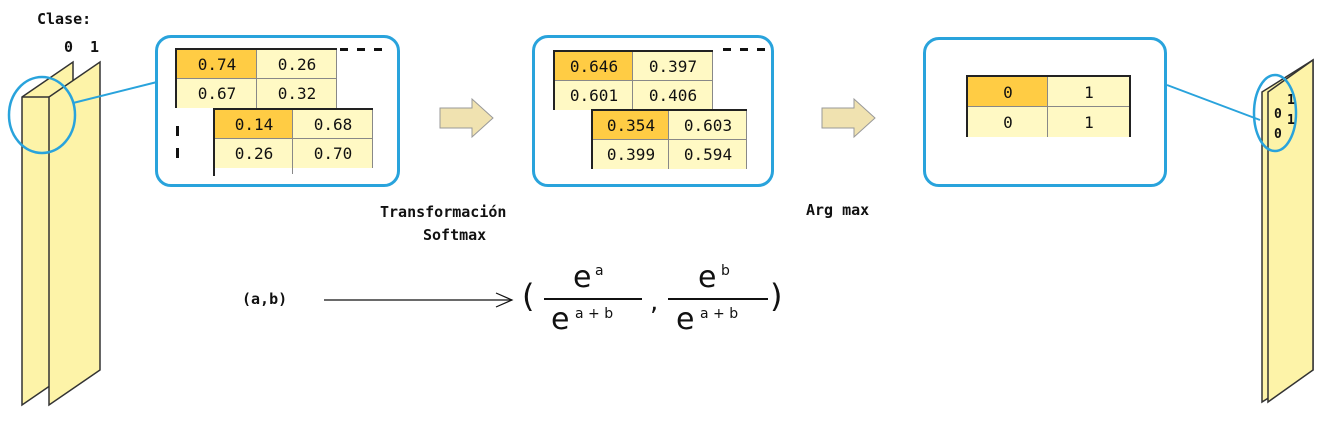 The width and height of the screenshot is (1338, 429). I want to click on formula-open-paren: (, so click(528, 296).